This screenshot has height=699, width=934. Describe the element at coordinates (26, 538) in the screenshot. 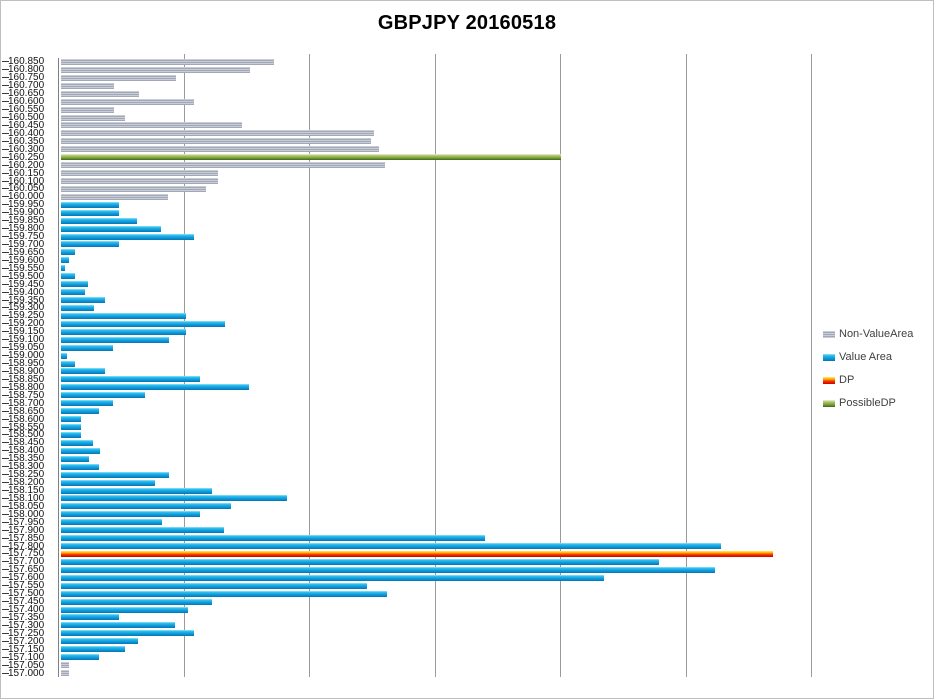

I see `y-axis-label: 157.850` at that location.